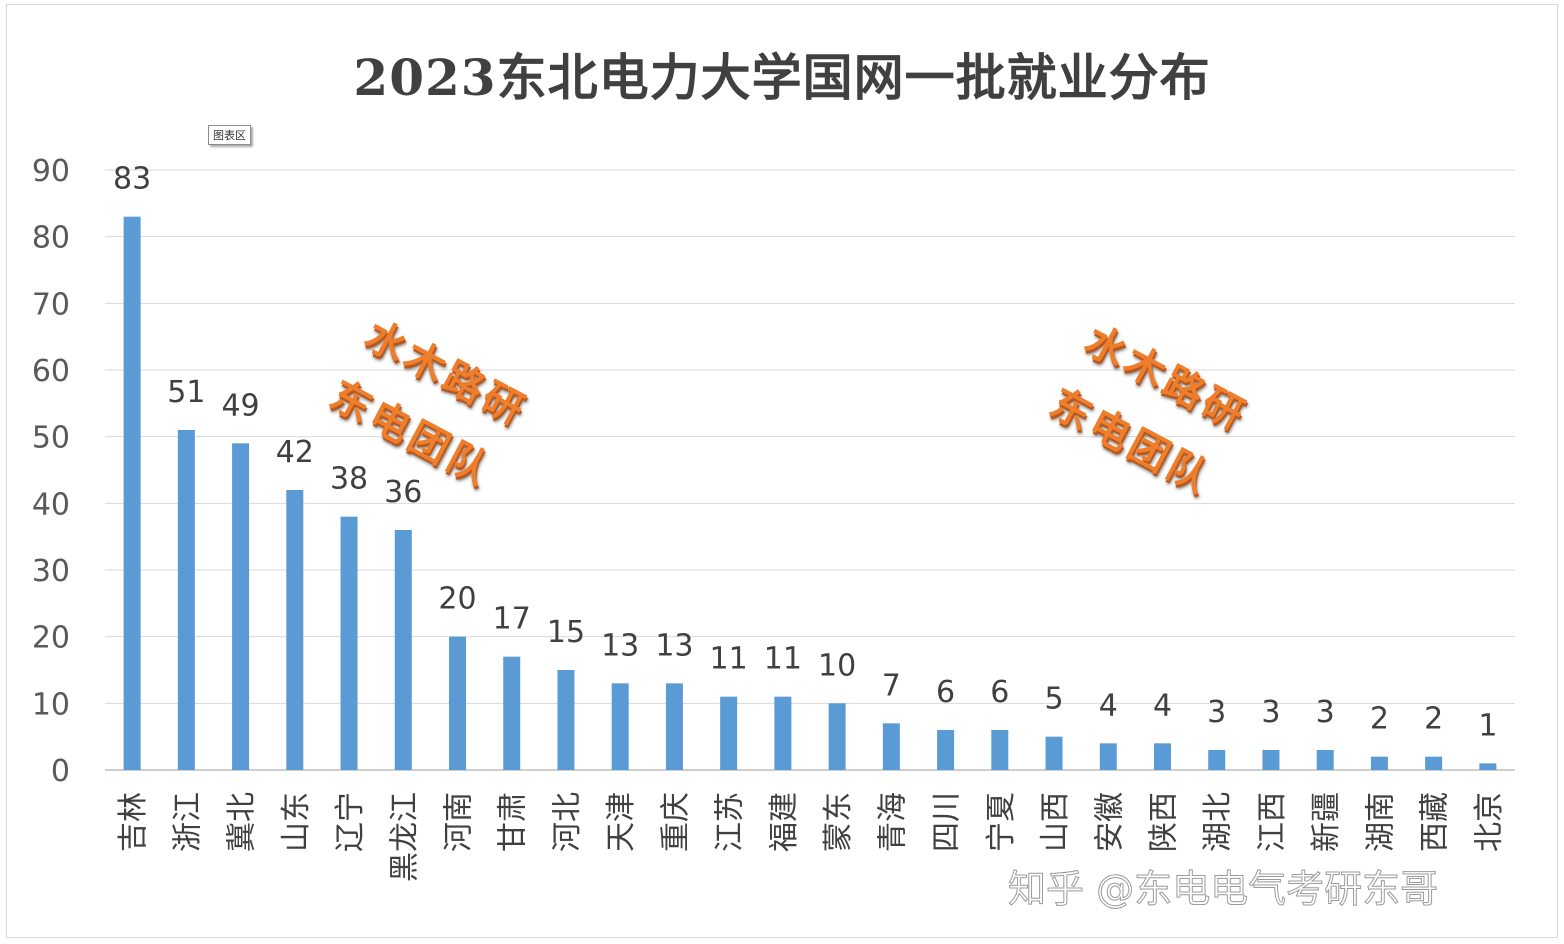 The width and height of the screenshot is (1564, 944). I want to click on x-tick-label: 西藏, so click(1435, 822).